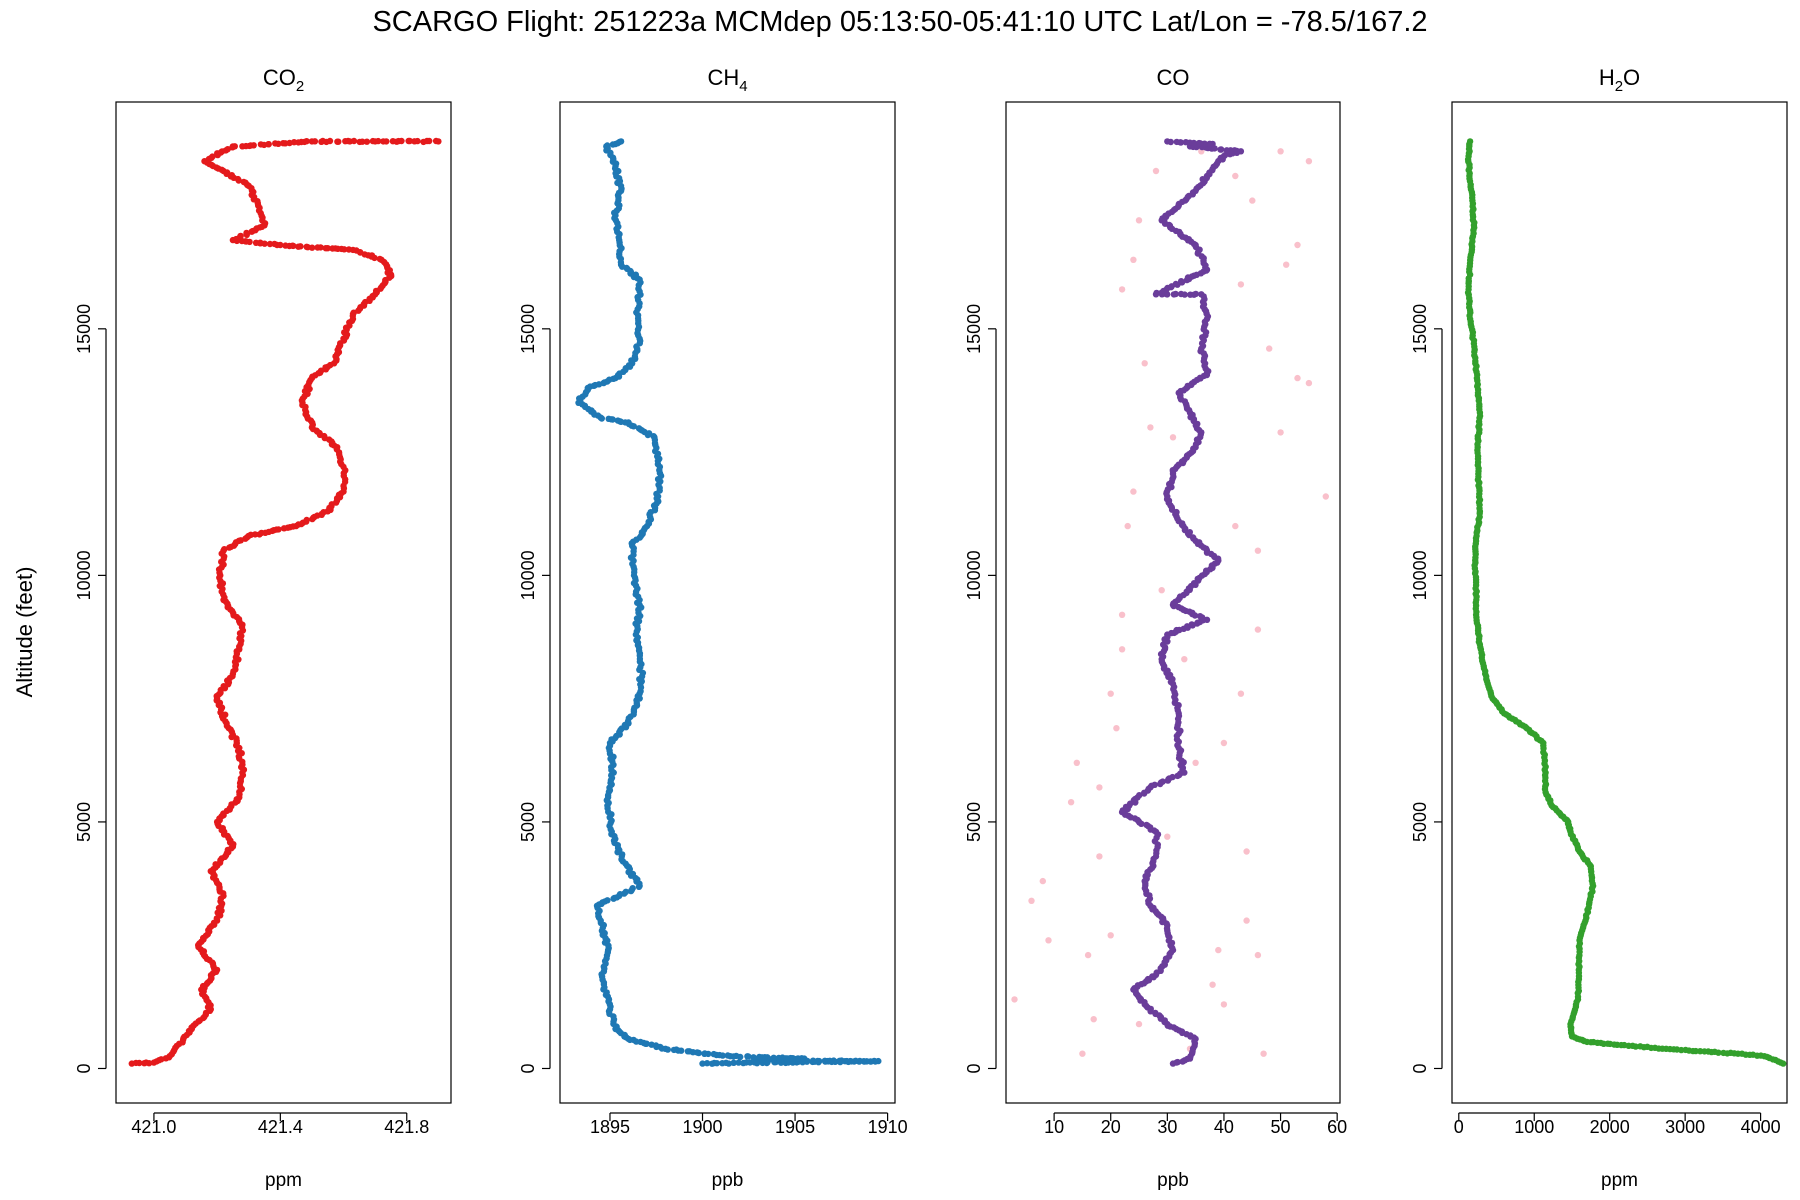 The height and width of the screenshot is (1200, 1800). I want to click on x-axis: 421.0 421.4 421.8, so click(280, 1124).